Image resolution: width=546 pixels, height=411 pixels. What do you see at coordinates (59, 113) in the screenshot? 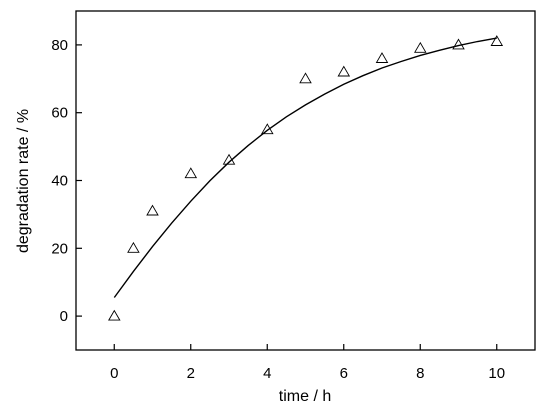
I see `y-tick-label: 60` at bounding box center [59, 113].